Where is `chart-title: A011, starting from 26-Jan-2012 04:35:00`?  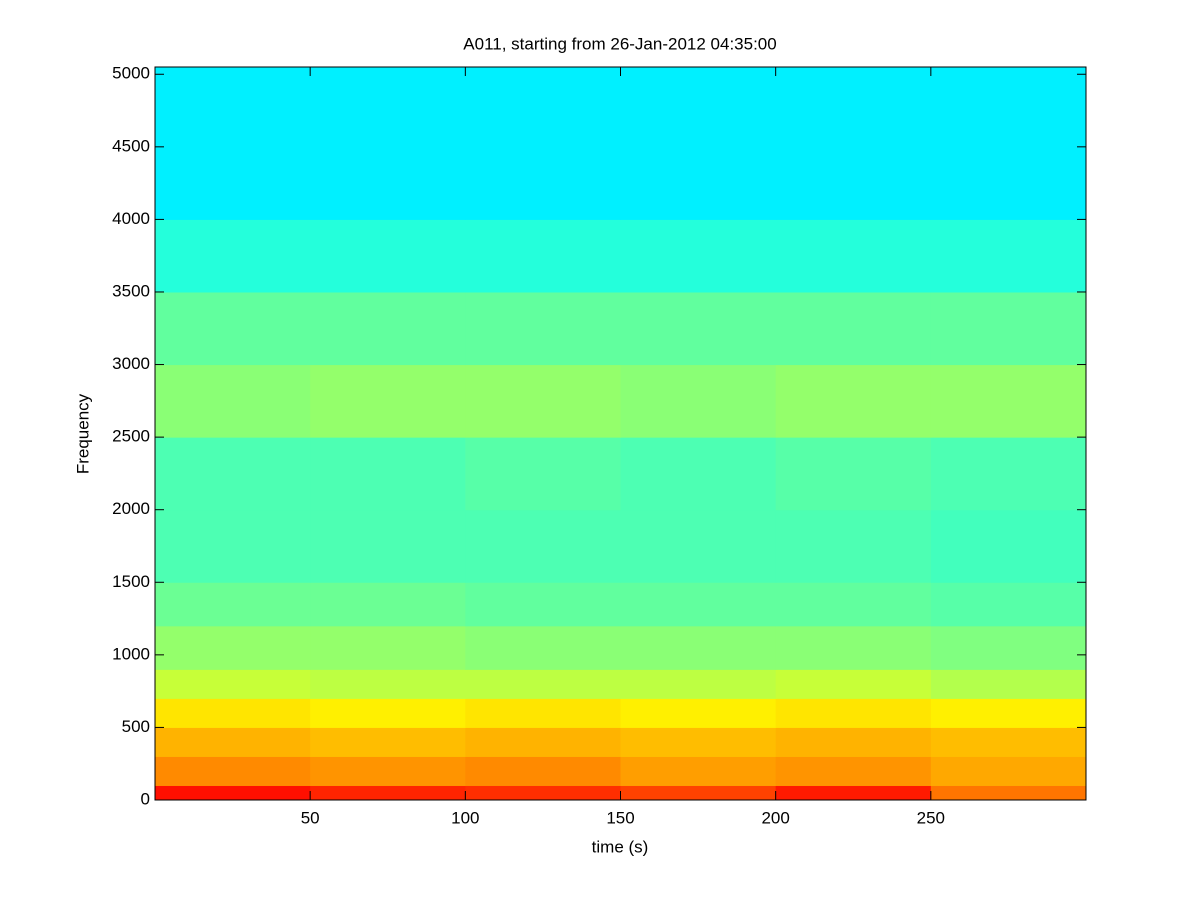 chart-title: A011, starting from 26-Jan-2012 04:35:00 is located at coordinates (619, 43).